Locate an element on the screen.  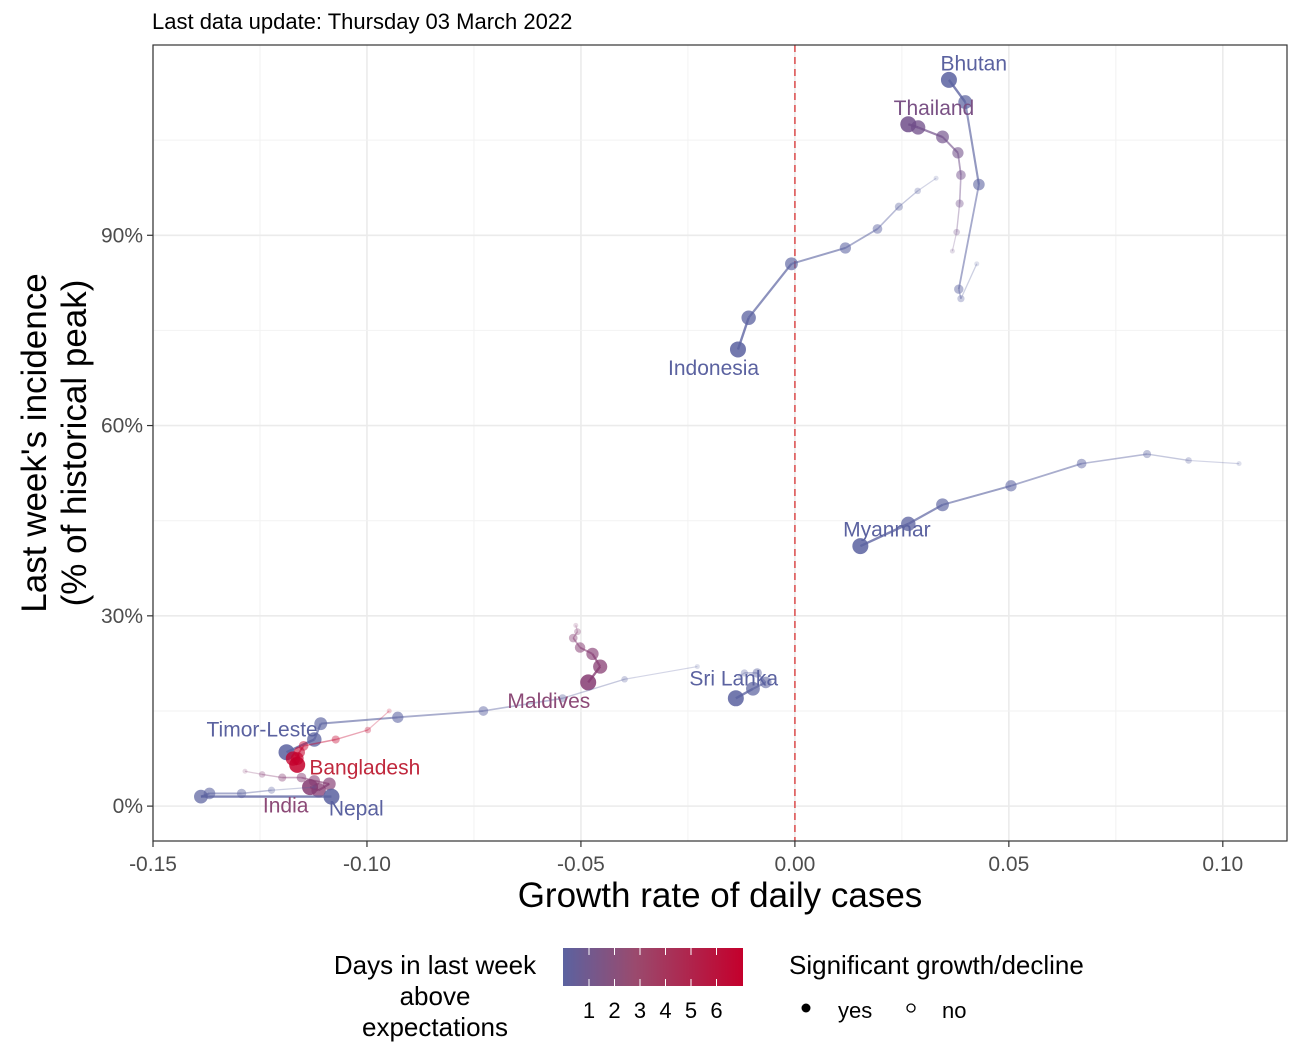
series-india is located at coordinates (289, 783).